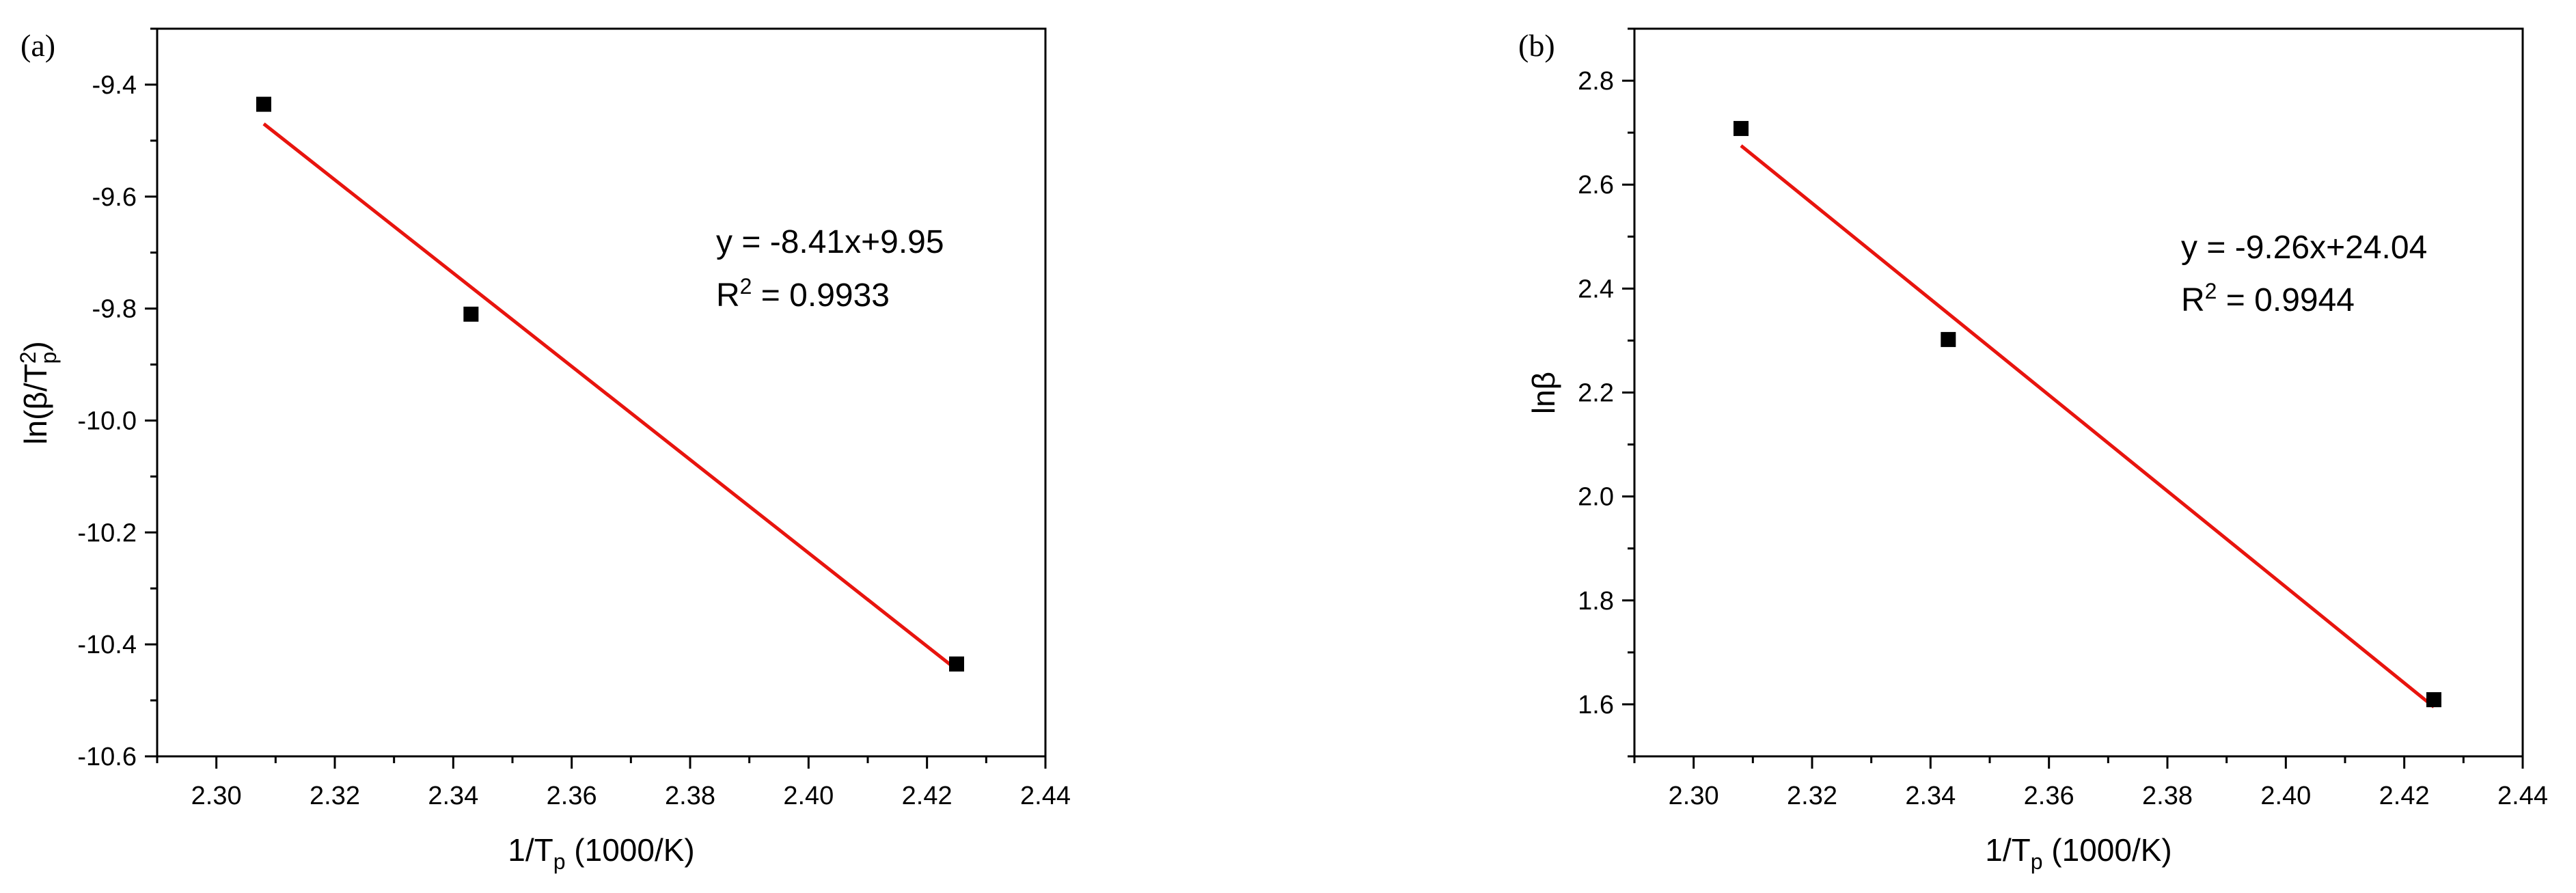 This screenshot has width=2576, height=893. Describe the element at coordinates (1596, 289) in the screenshot. I see `panel-b-y-tick-label: 2.4` at that location.